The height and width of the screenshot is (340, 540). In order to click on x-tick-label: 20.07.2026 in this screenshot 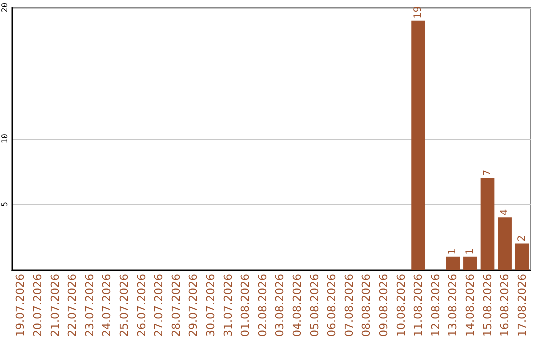, I will do `click(37, 305)`.